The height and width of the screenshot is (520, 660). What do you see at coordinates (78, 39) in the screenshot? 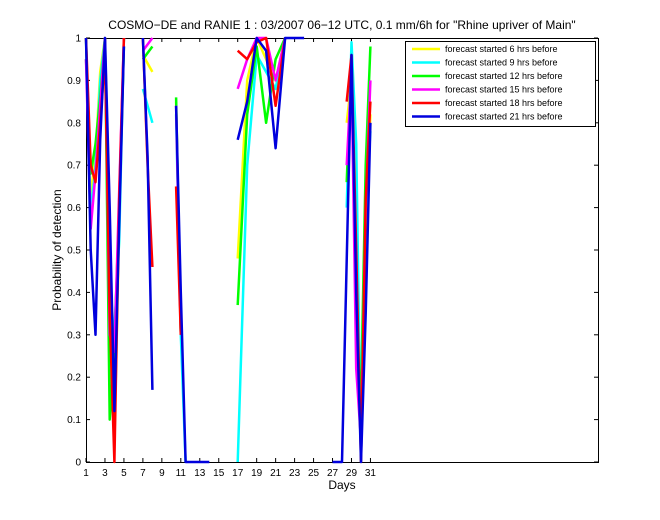
I see `y-tick-label: 1` at bounding box center [78, 39].